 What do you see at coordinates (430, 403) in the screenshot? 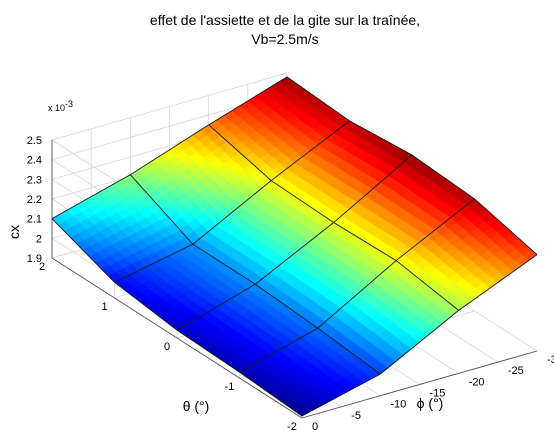
I see `y-axis-label: ϕ (°)` at bounding box center [430, 403].